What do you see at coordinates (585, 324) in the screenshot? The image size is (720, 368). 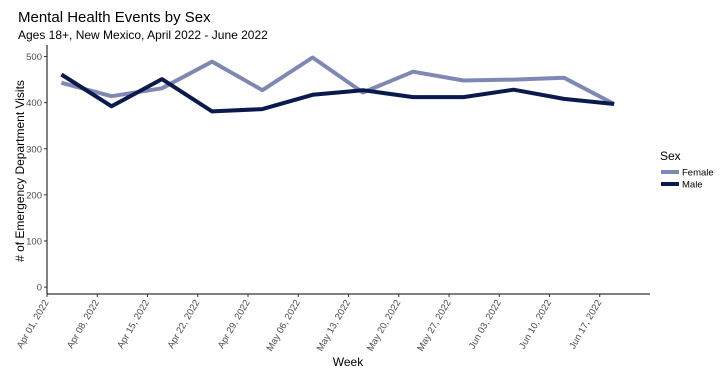 I see `x-tick-label: Jun 17, 2022` at bounding box center [585, 324].